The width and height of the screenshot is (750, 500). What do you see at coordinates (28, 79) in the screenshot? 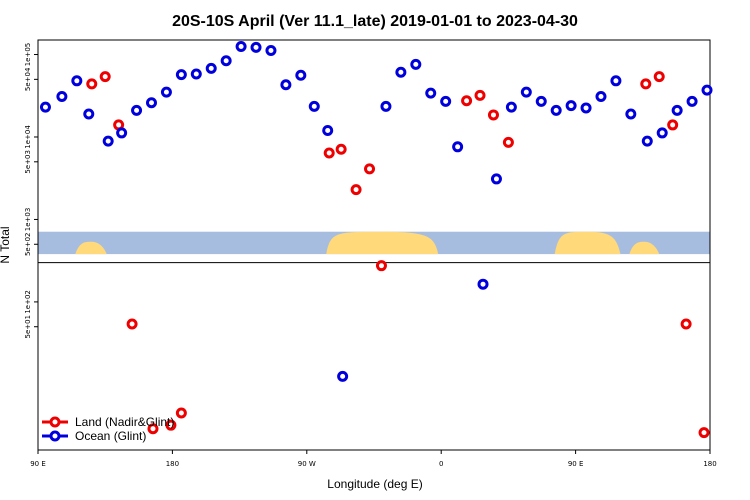
I see `y-tick-label: 5e+04` at bounding box center [28, 79].